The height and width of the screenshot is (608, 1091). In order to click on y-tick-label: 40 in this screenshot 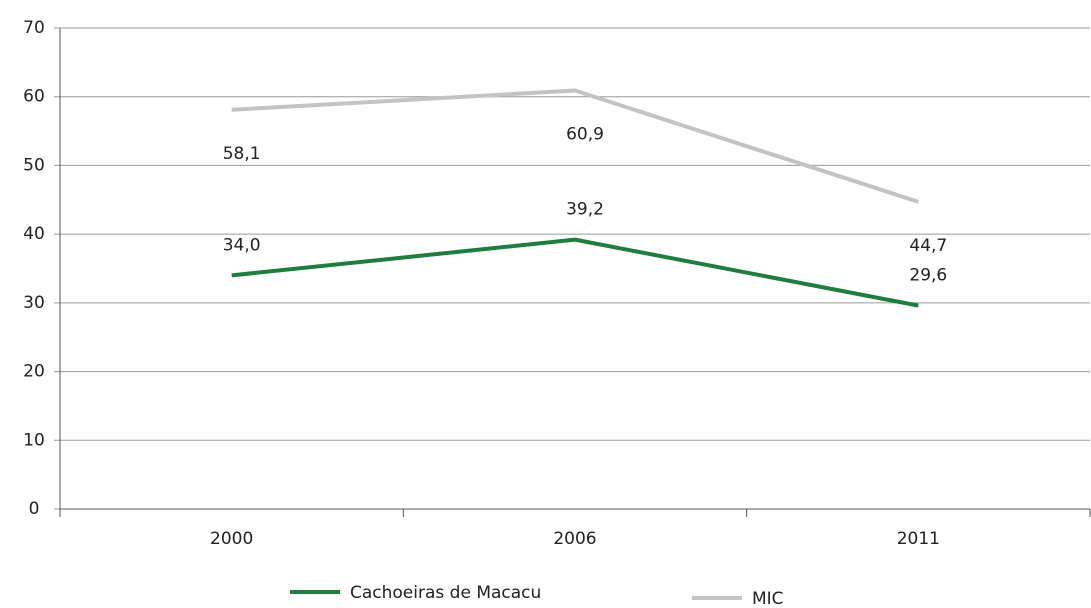, I will do `click(34, 234)`.